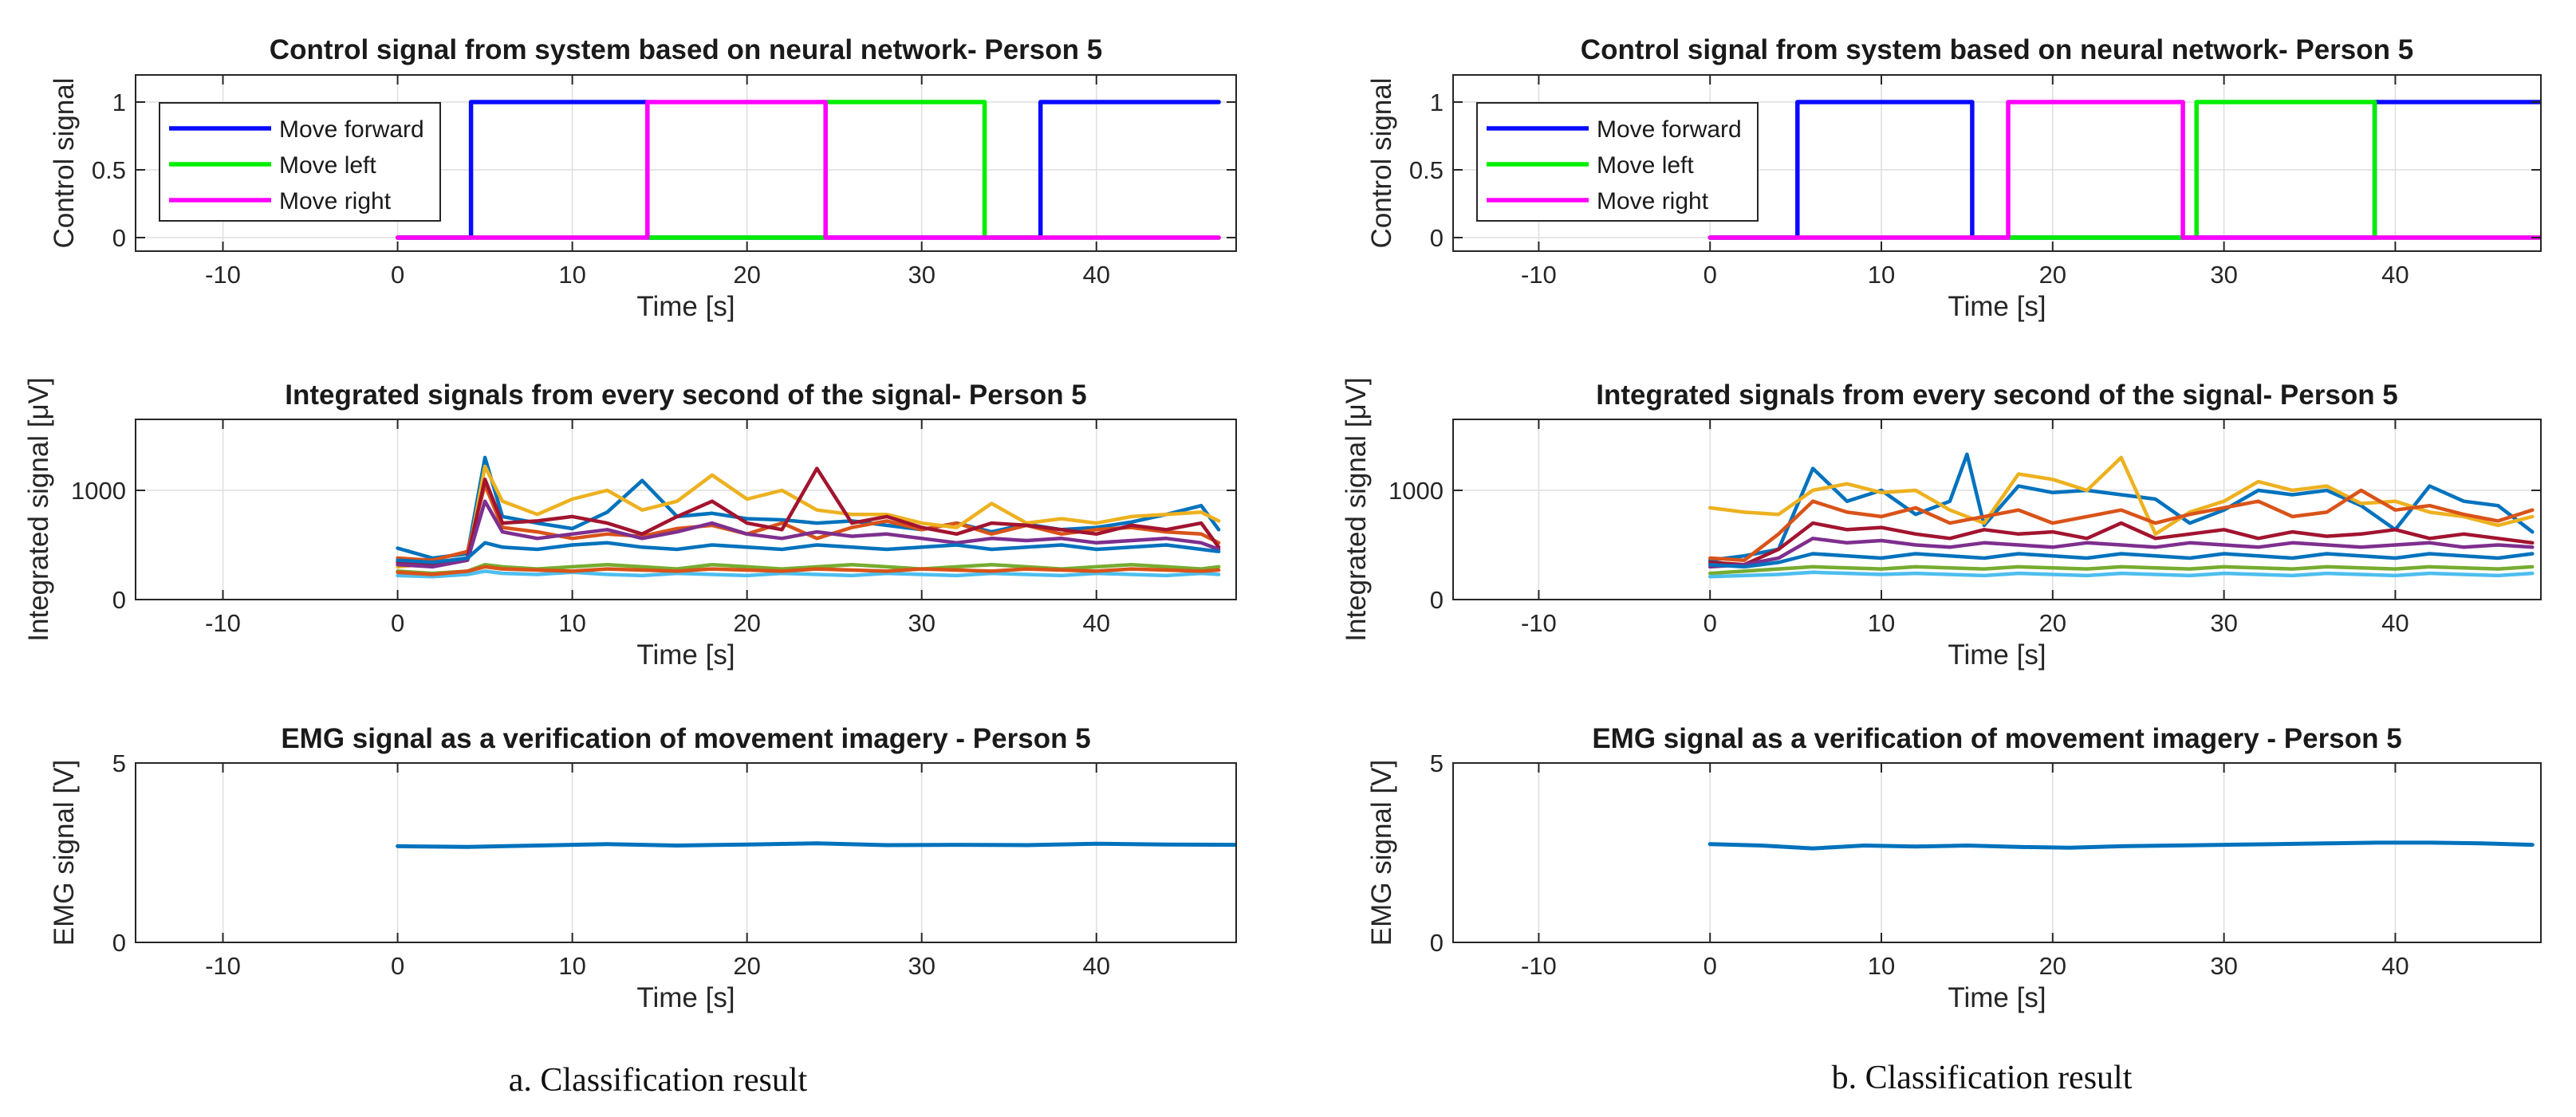 This screenshot has width=2576, height=1117. What do you see at coordinates (1437, 102) in the screenshot?
I see `y-tick-label: 1` at bounding box center [1437, 102].